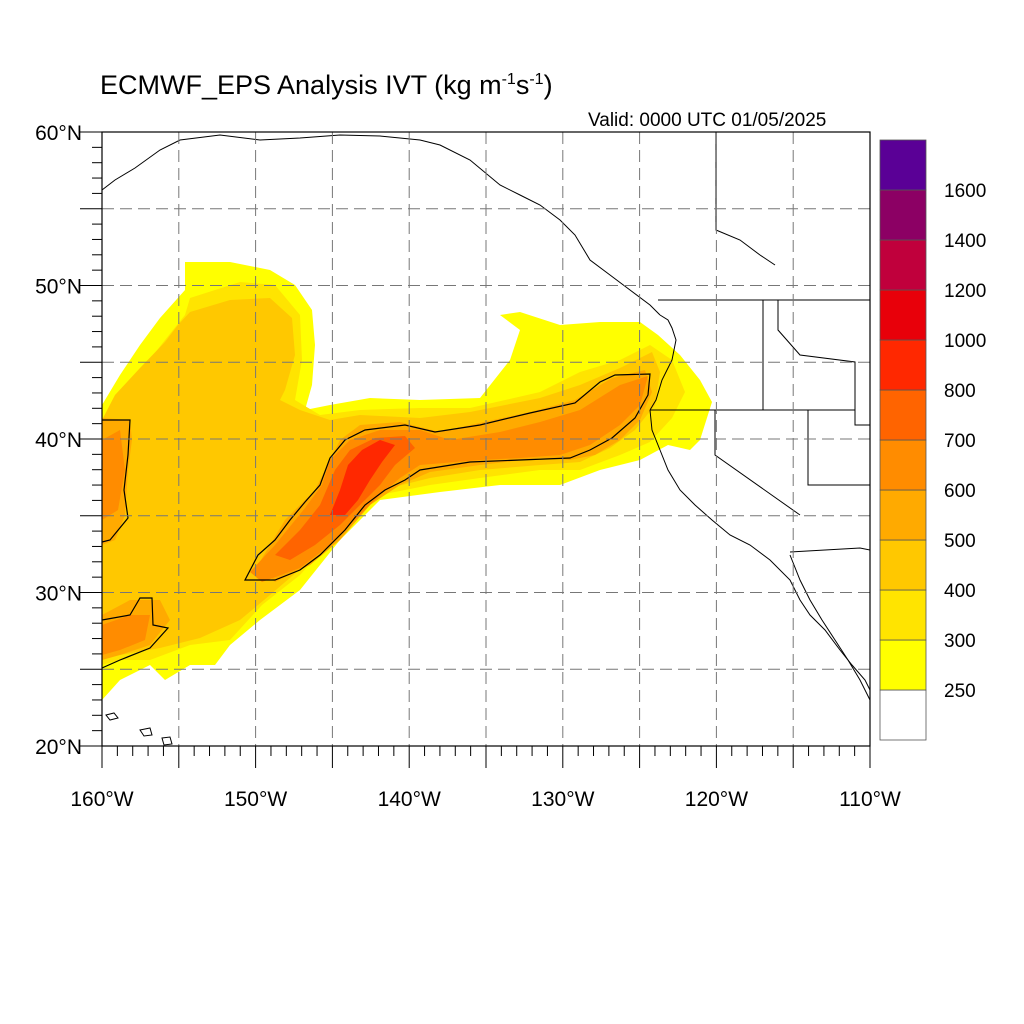  I want to click on hawaii-islands, so click(139, 729).